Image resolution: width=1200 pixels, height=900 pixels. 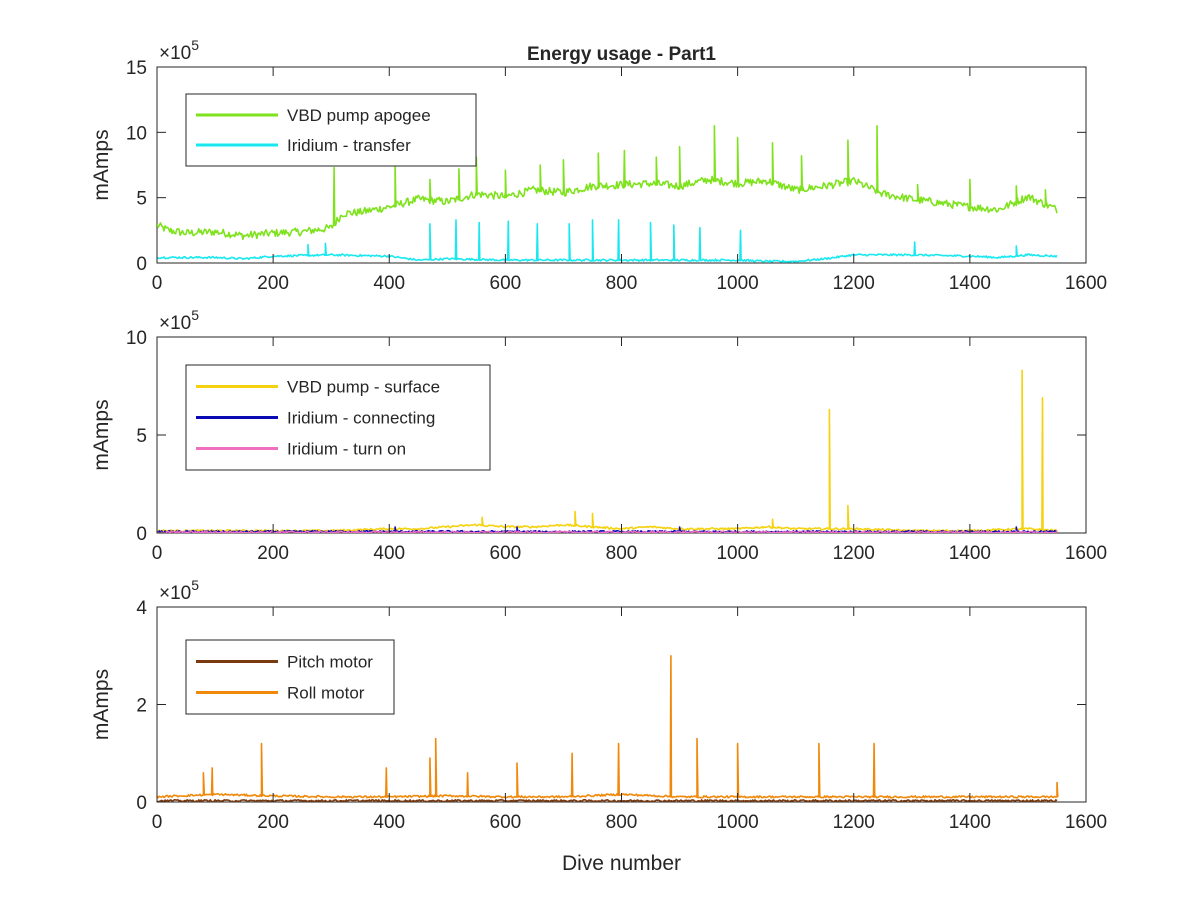 What do you see at coordinates (359, 115) in the screenshot?
I see `legend-entry: VBD pump apogee` at bounding box center [359, 115].